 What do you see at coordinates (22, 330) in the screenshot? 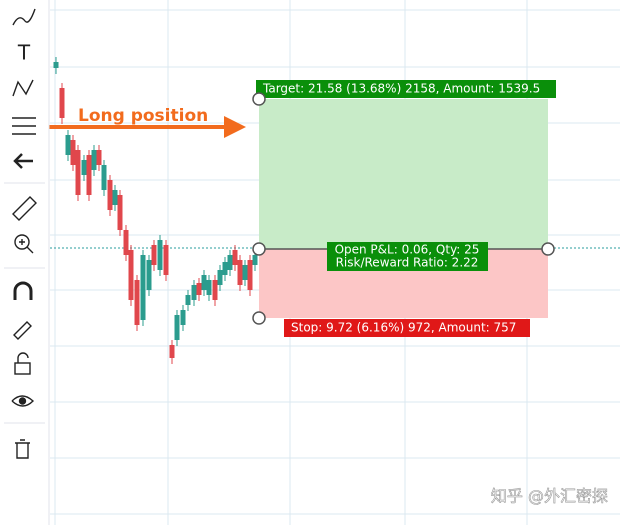
I see `lock-draw-tool` at bounding box center [22, 330].